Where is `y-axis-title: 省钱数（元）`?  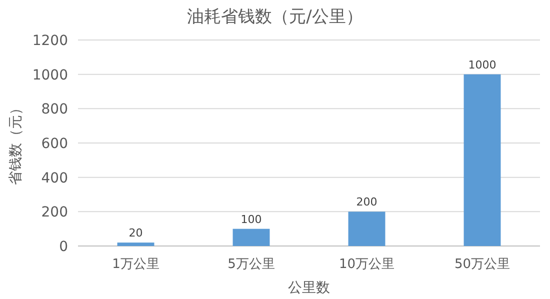 y-axis-title: 省钱数（元） is located at coordinates (16, 143).